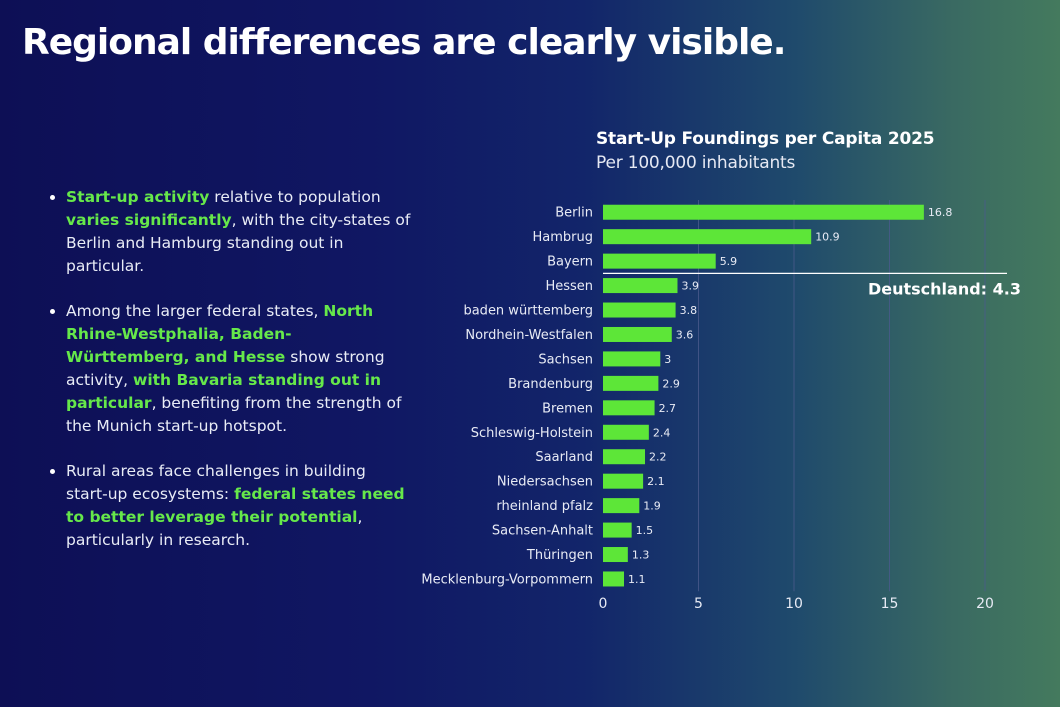 This screenshot has width=1060, height=707. What do you see at coordinates (656, 481) in the screenshot?
I see `value-label: 2.1` at bounding box center [656, 481].